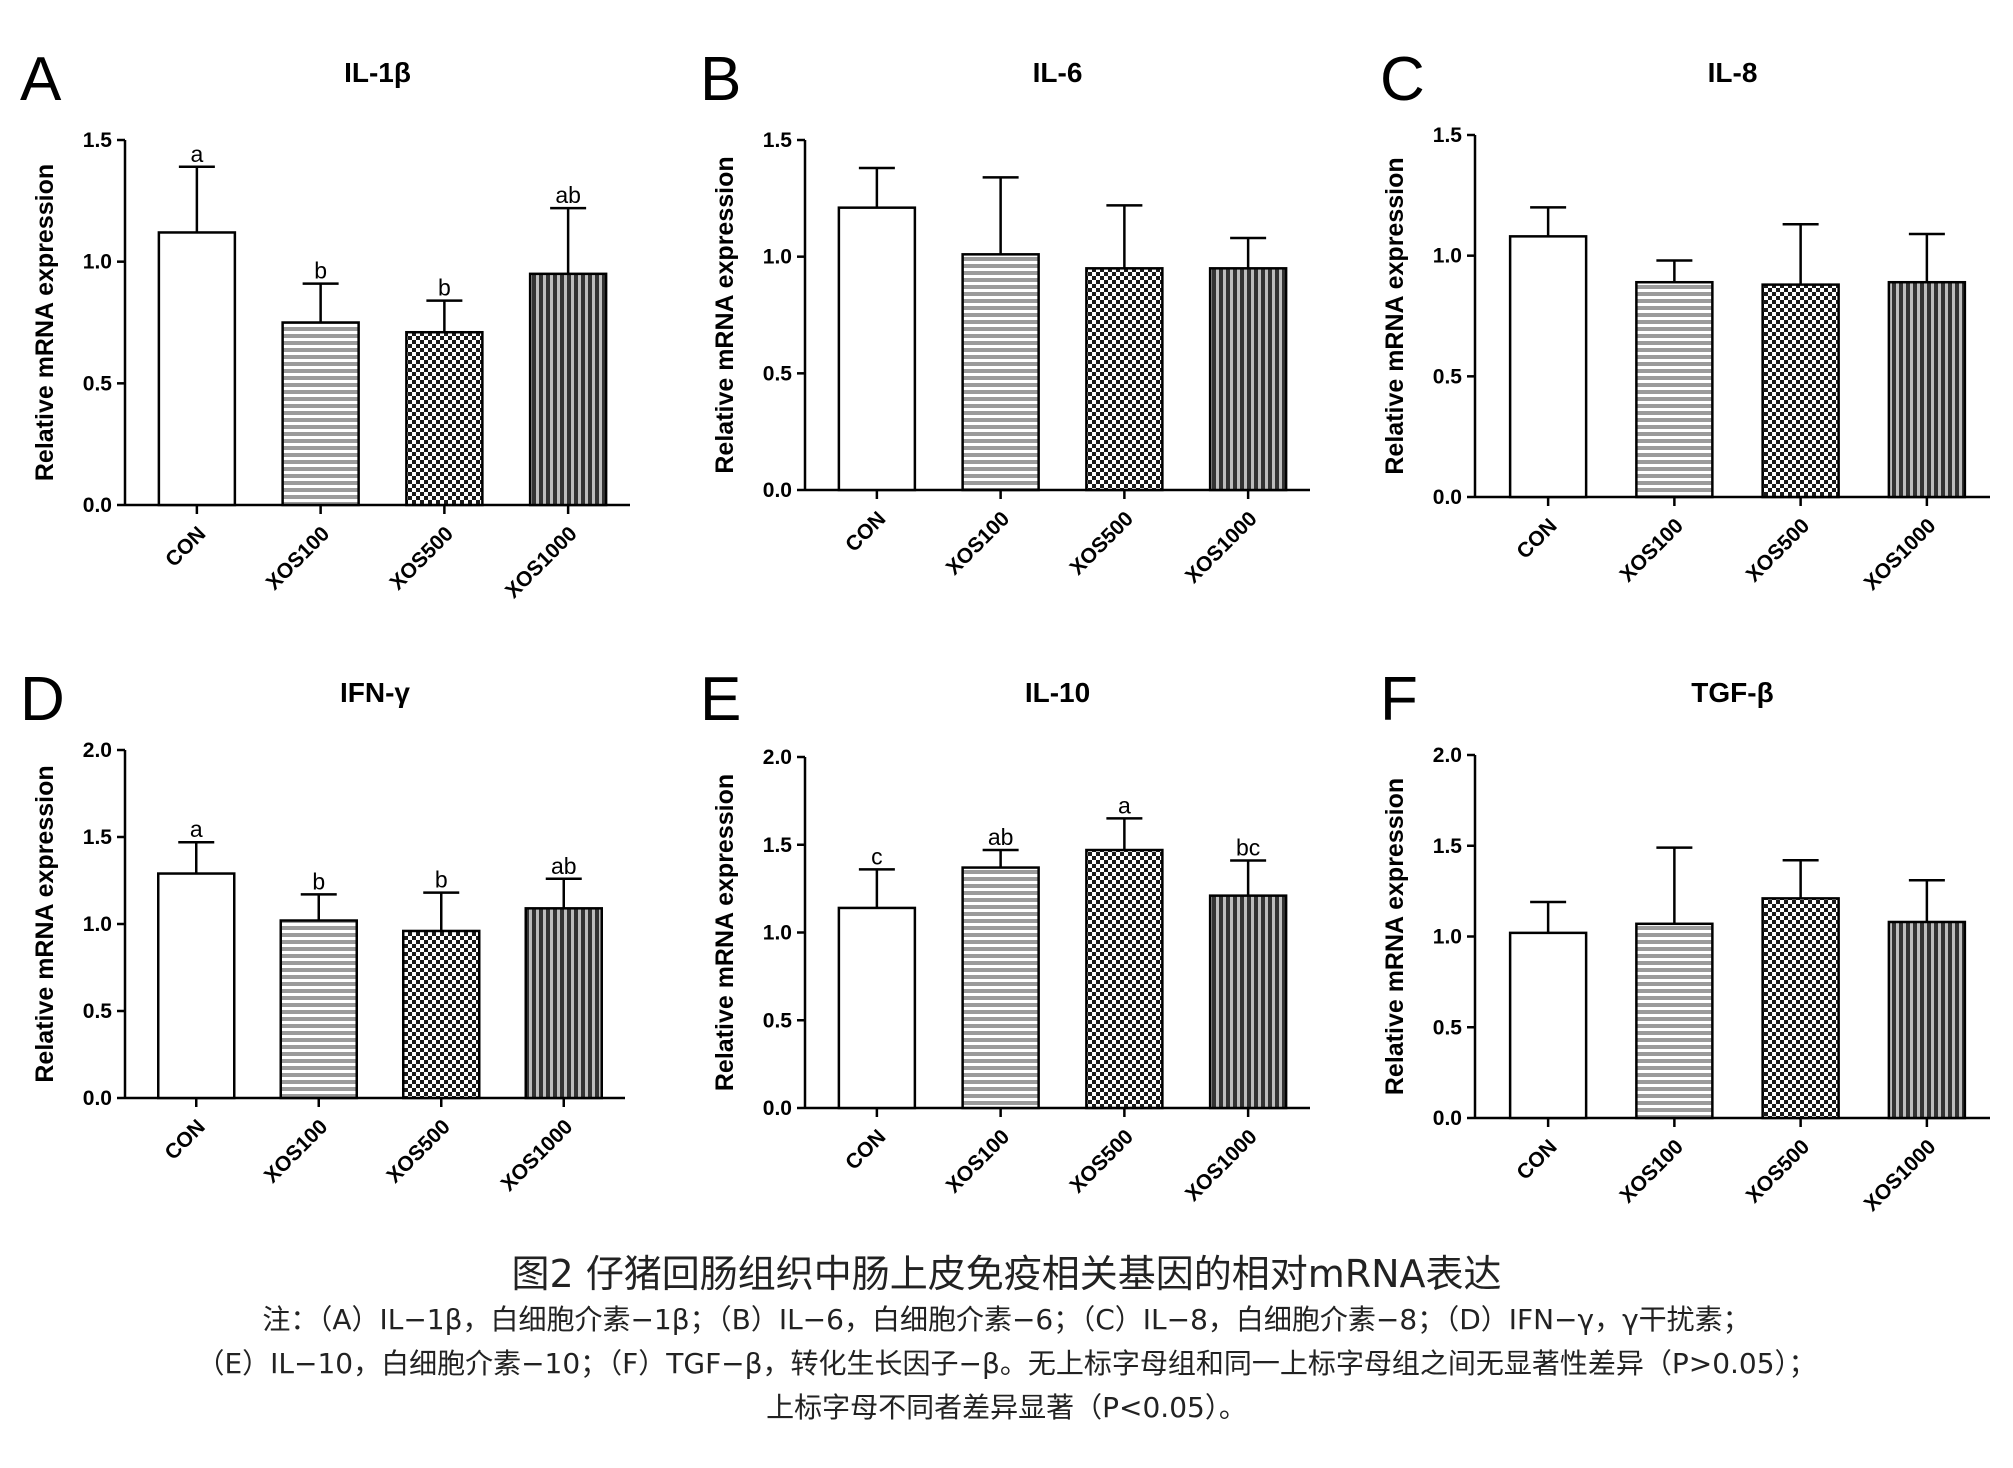 This screenshot has width=2013, height=1468. I want to click on panel-letter: E, so click(720, 699).